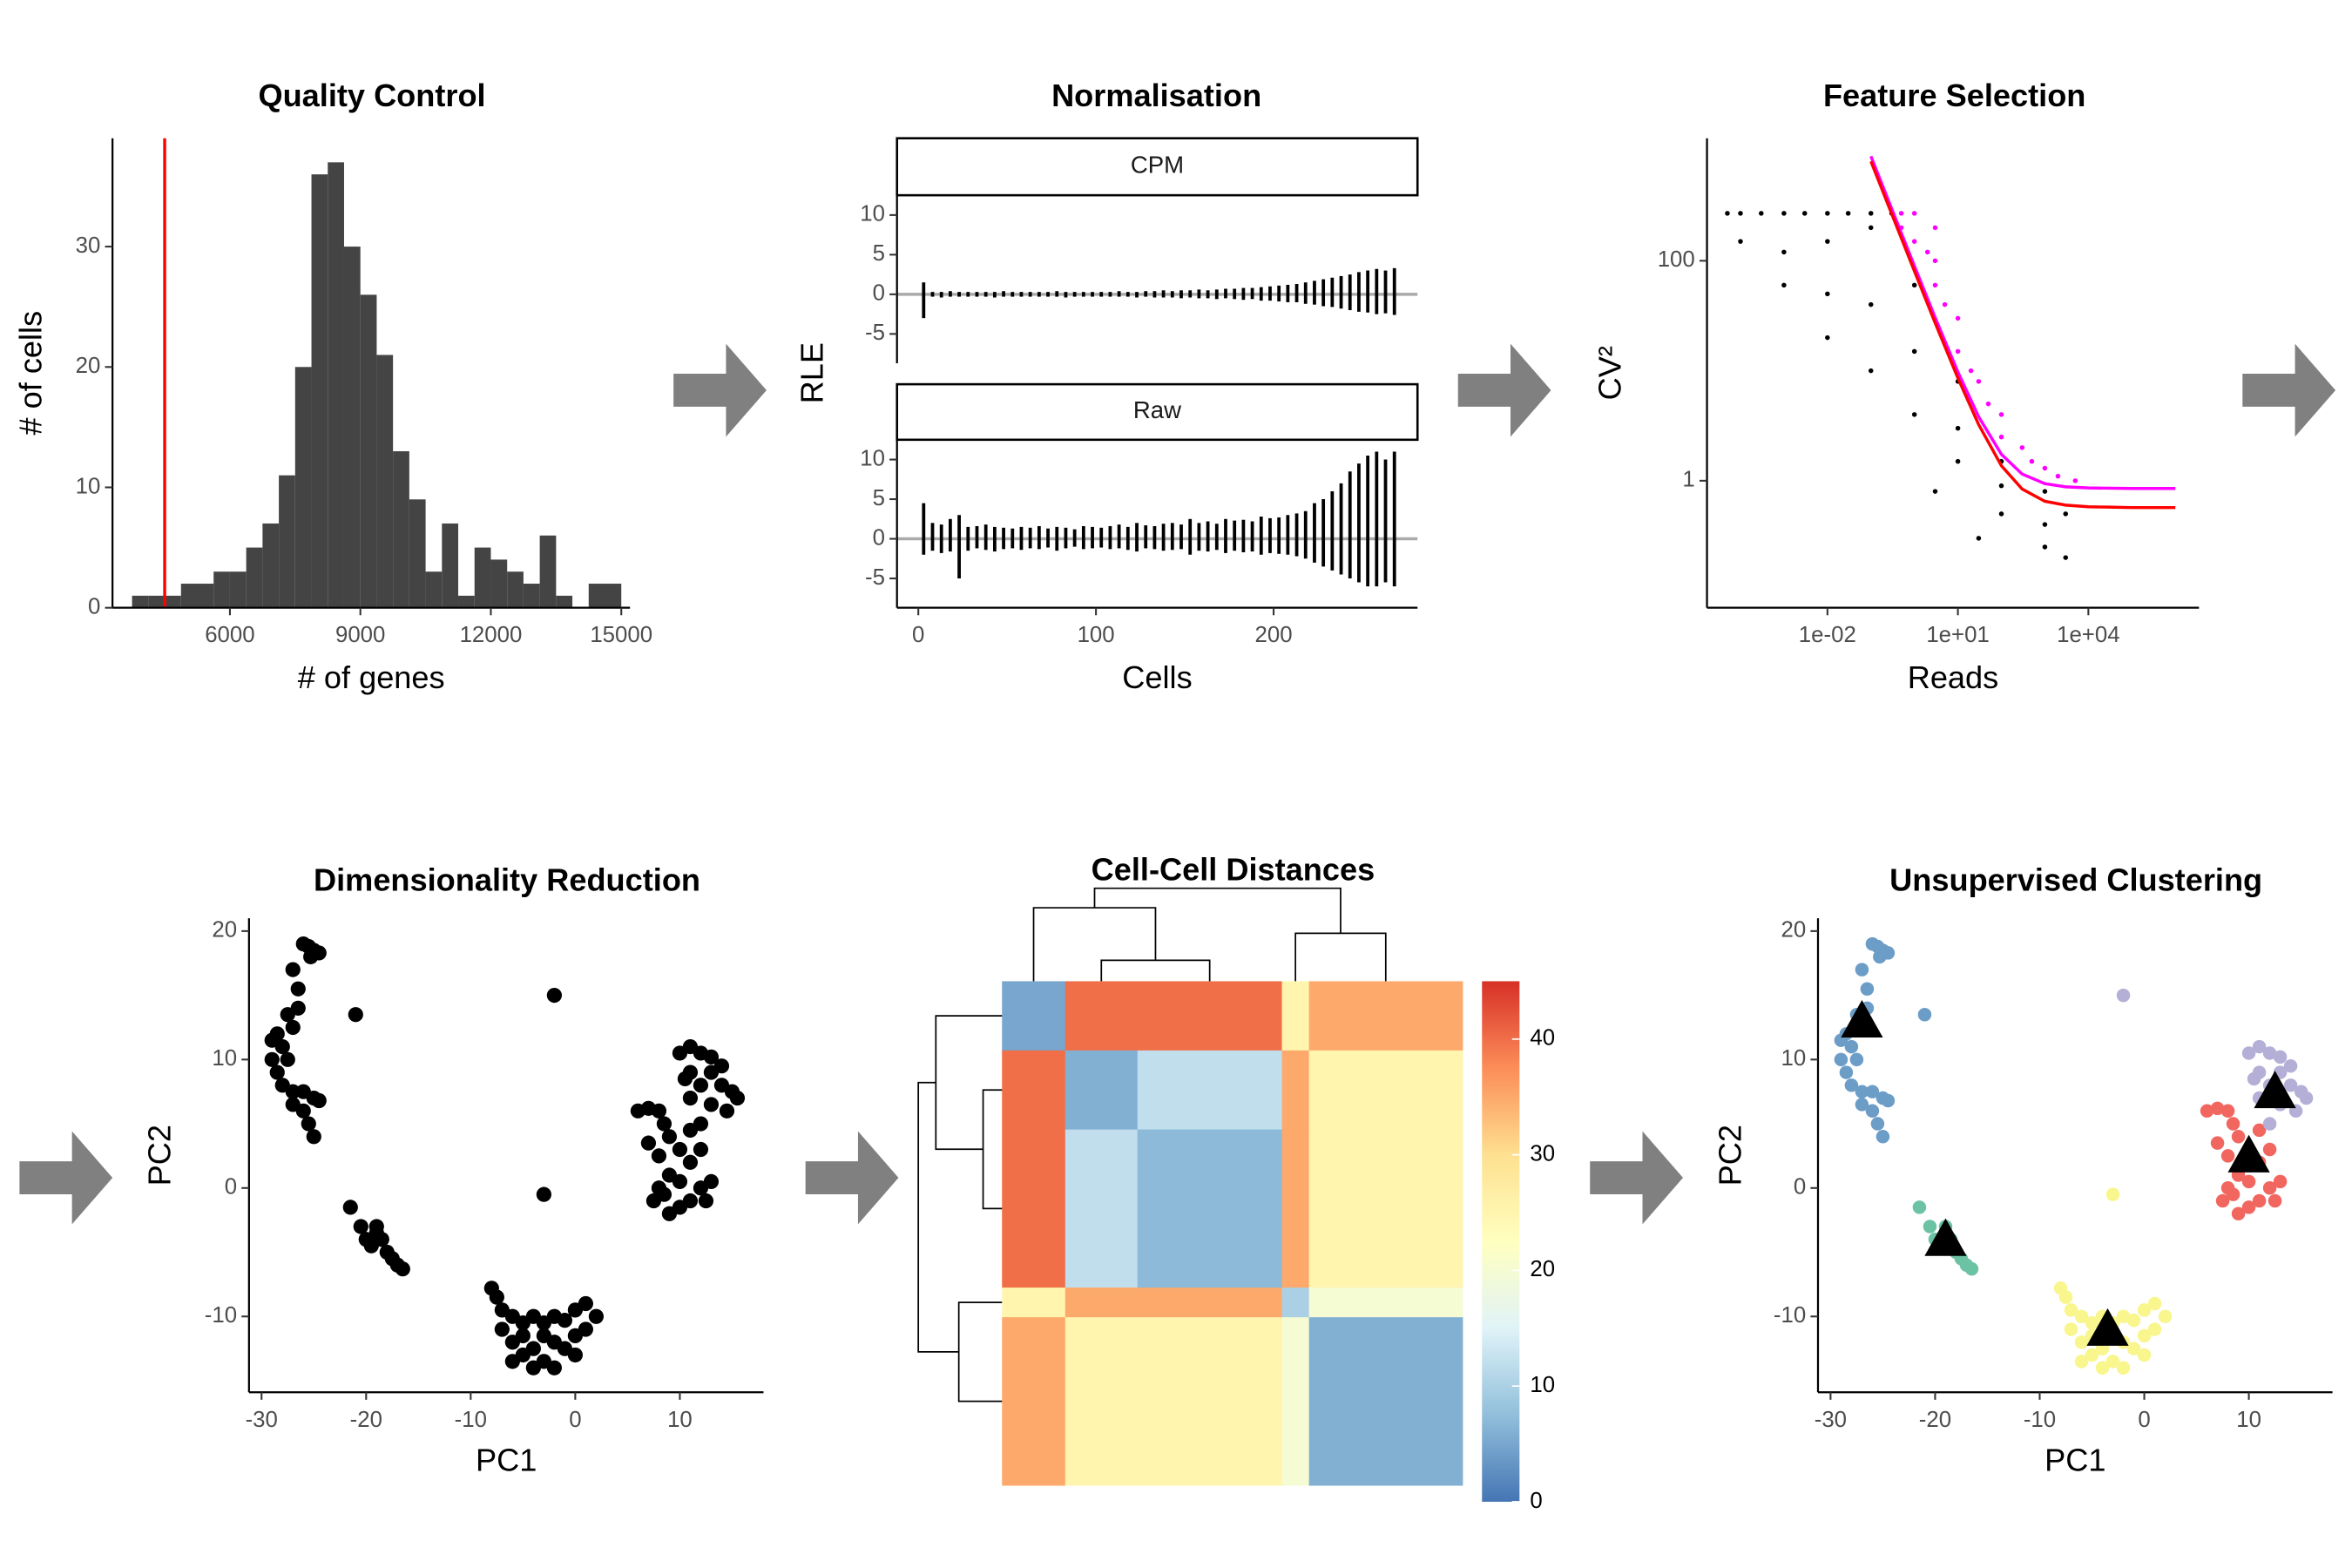 Image resolution: width=2352 pixels, height=1568 pixels. What do you see at coordinates (1688, 480) in the screenshot?
I see `y-tick-label: 1` at bounding box center [1688, 480].